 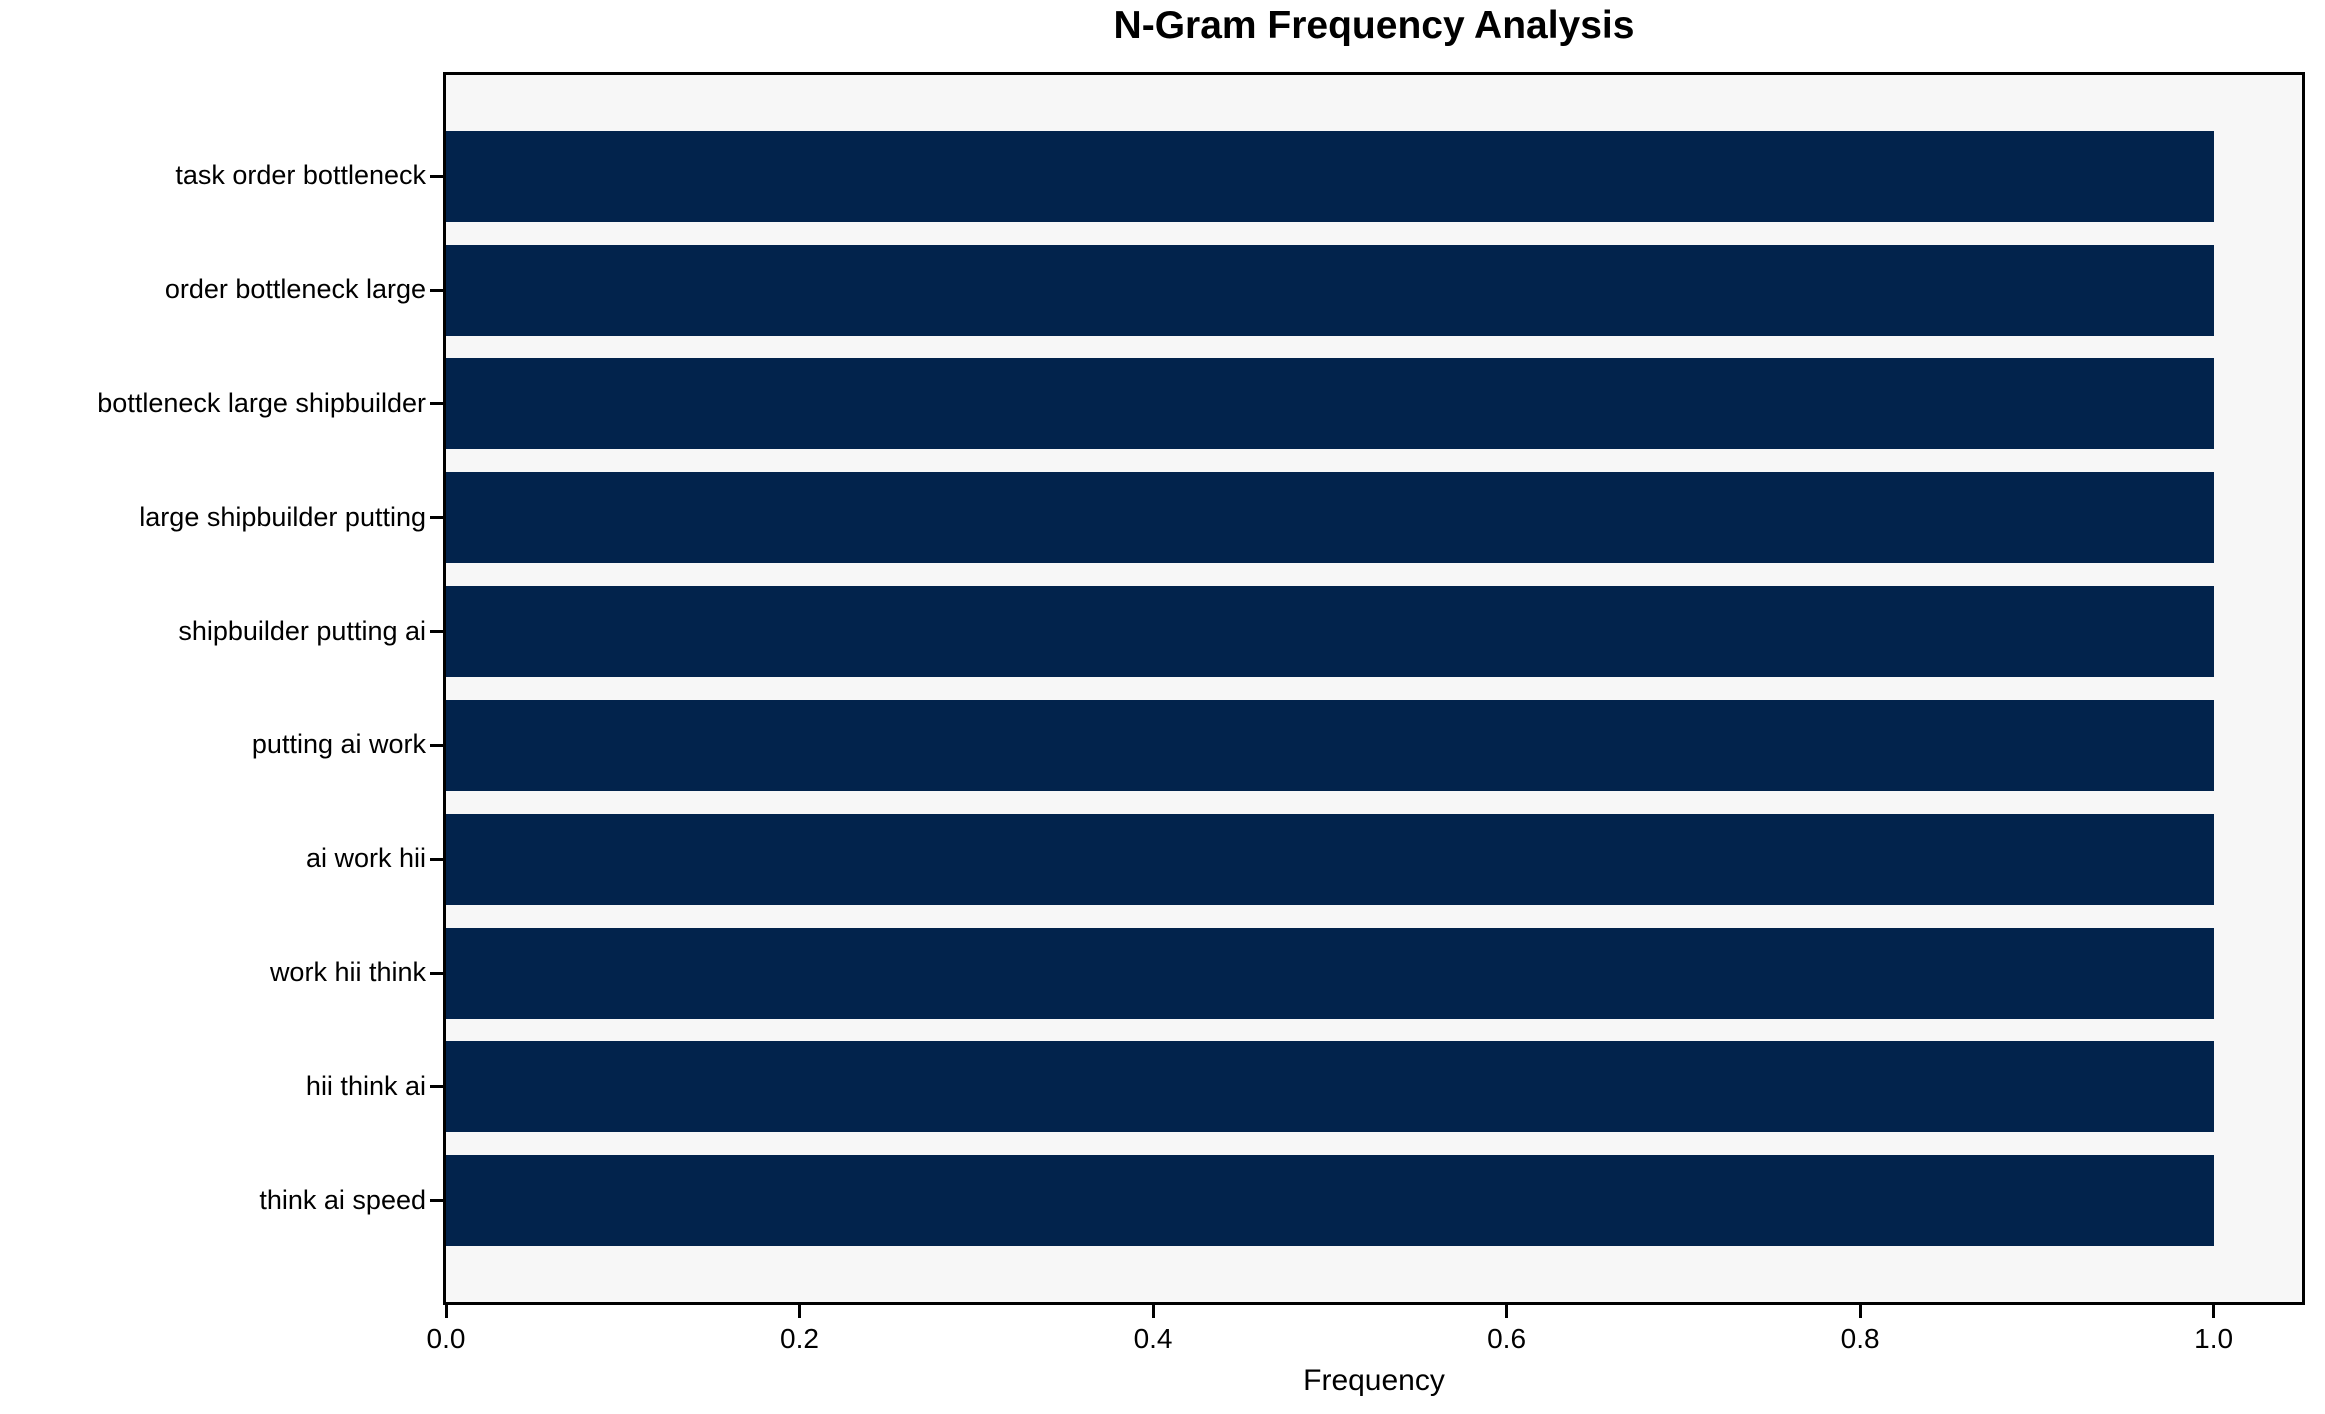 I want to click on y-tick-label: work hii think, so click(x=347, y=972).